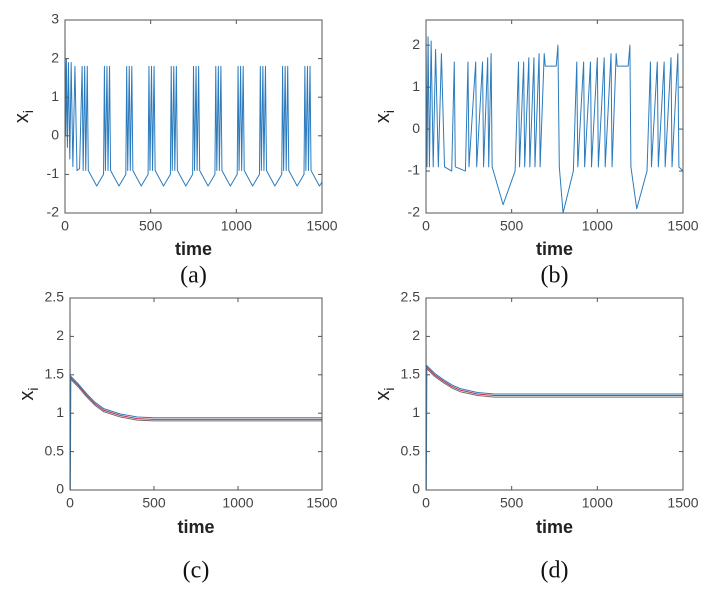 The image size is (718, 592). Describe the element at coordinates (55, 19) in the screenshot. I see `y-tick-label: 3` at that location.